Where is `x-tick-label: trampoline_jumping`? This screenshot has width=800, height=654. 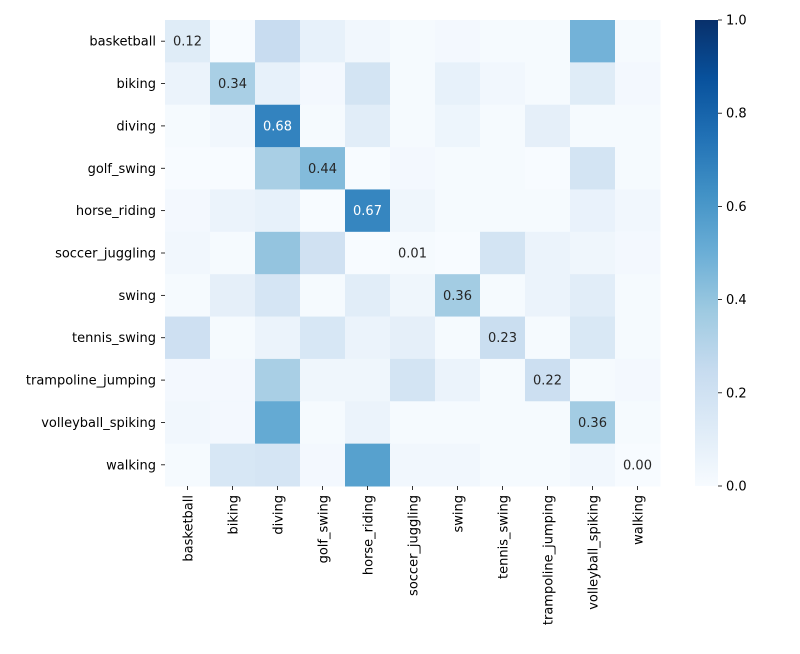 x-tick-label: trampoline_jumping is located at coordinates (549, 560).